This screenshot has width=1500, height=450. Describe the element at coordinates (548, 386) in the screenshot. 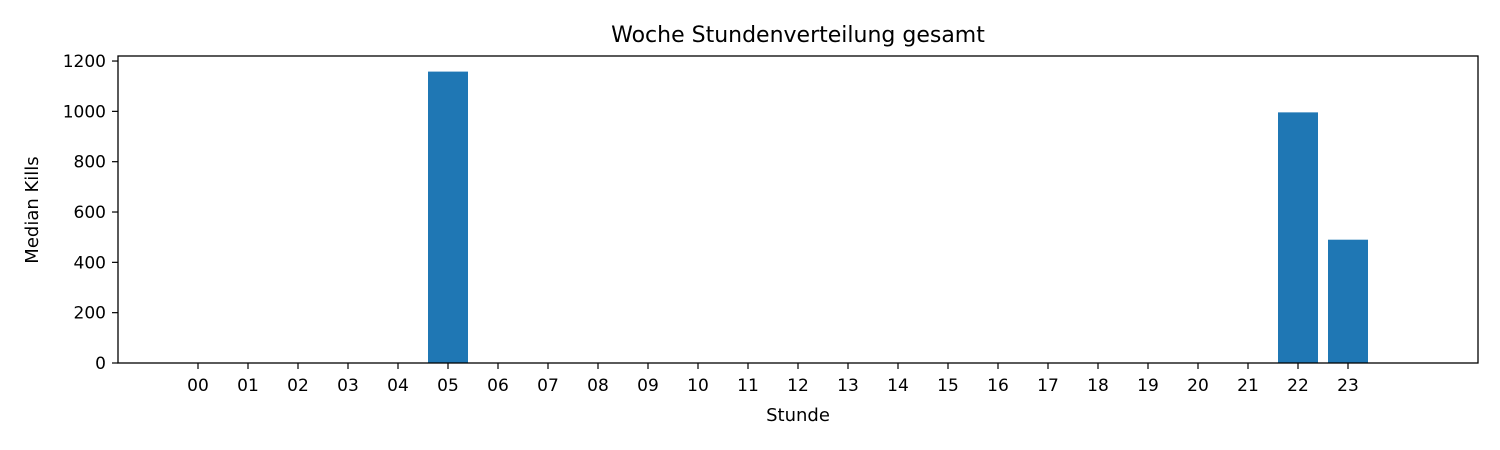

I see `x-tick-label: 07` at that location.